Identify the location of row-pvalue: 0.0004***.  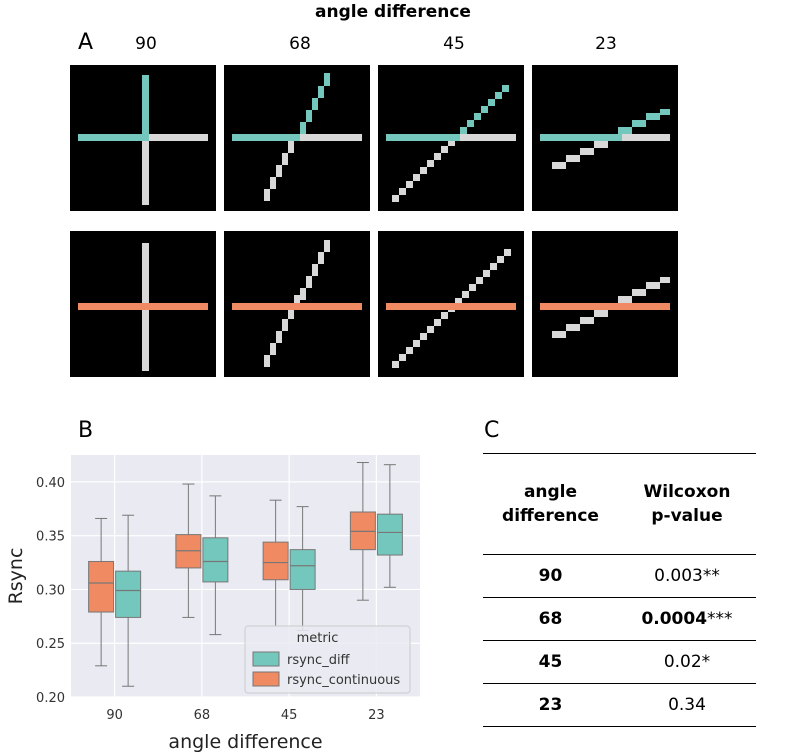
(687, 619).